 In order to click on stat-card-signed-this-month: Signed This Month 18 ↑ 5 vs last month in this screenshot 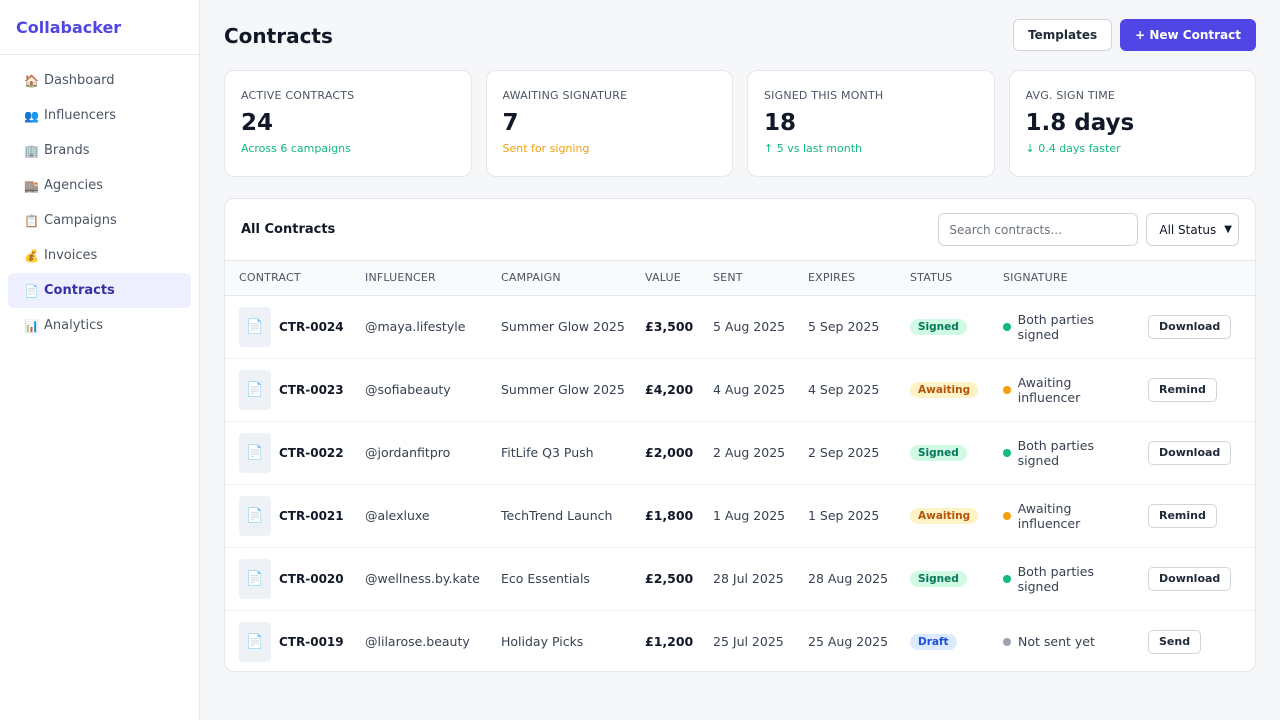, I will do `click(871, 123)`.